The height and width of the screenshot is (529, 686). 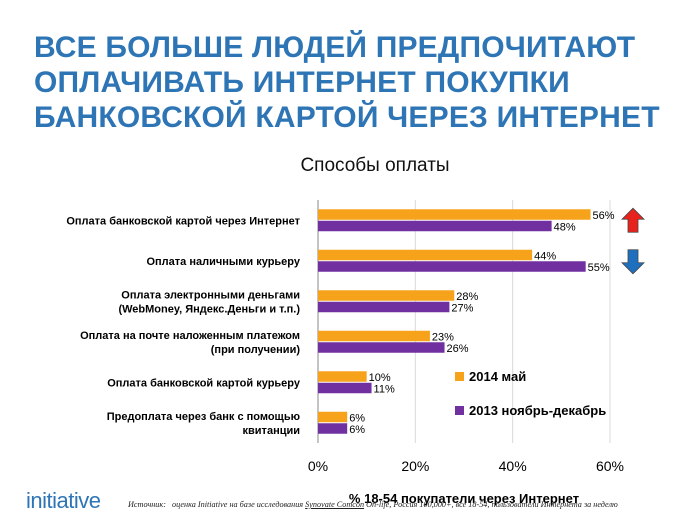 I want to click on category-label: Предоплата через банк с помощью, so click(x=203, y=417).